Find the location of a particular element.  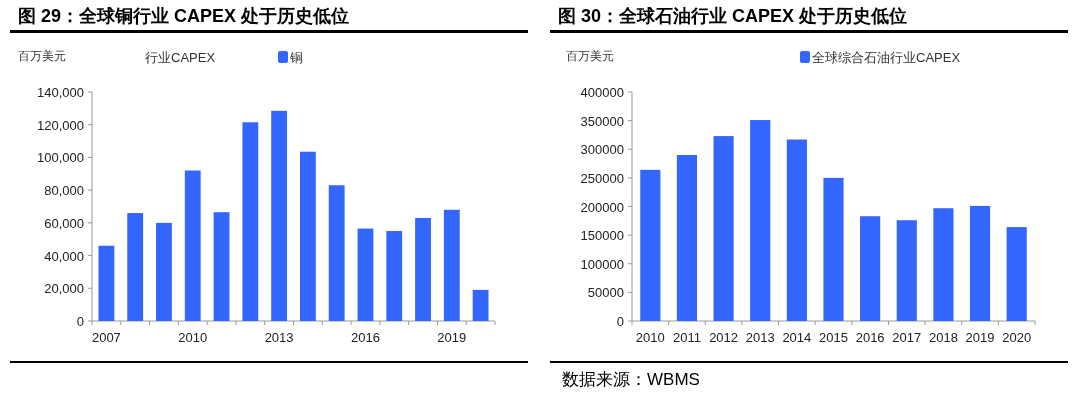

y-tick-label: 20,000 is located at coordinates (64, 289).